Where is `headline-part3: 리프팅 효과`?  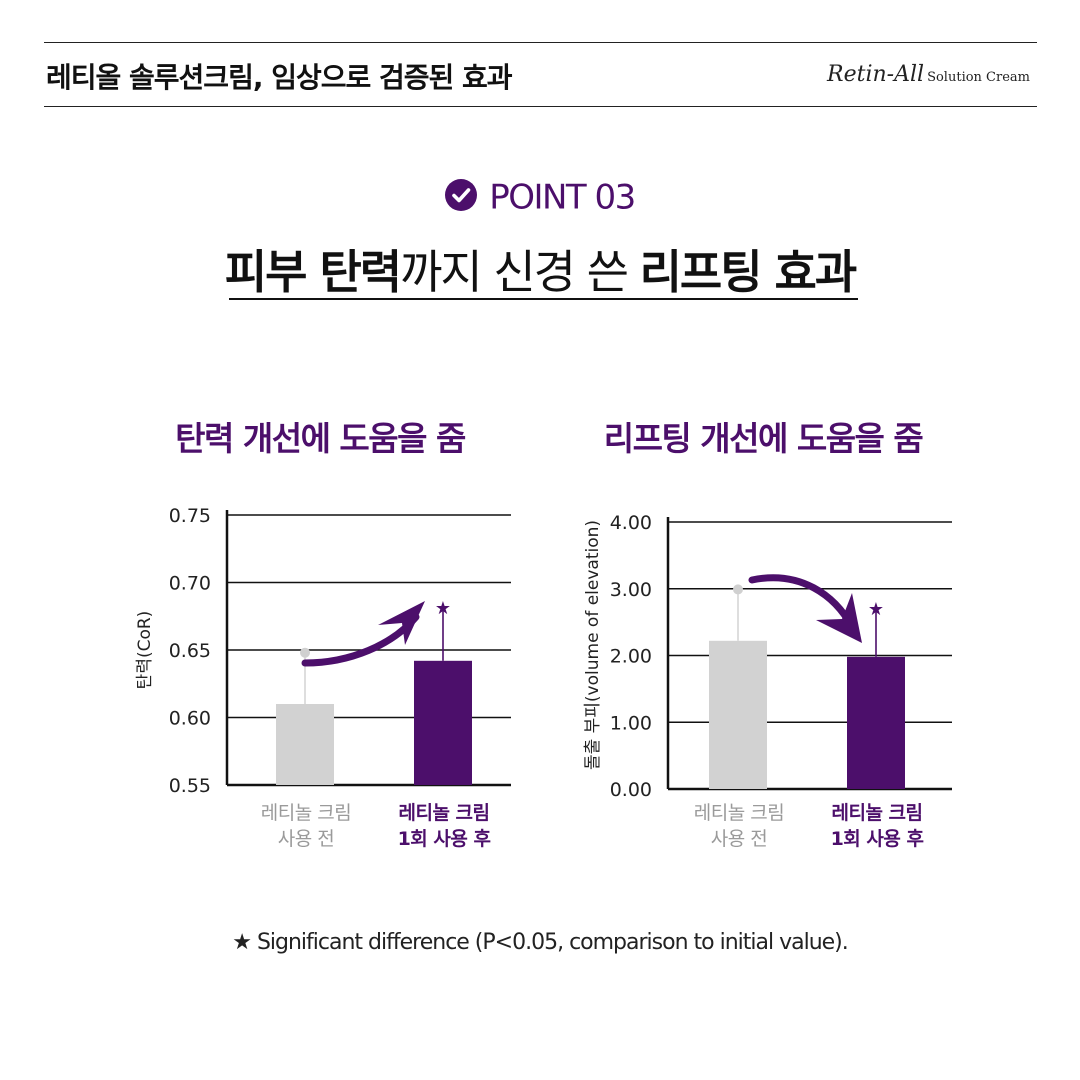 headline-part3: 리프팅 효과 is located at coordinates (748, 272).